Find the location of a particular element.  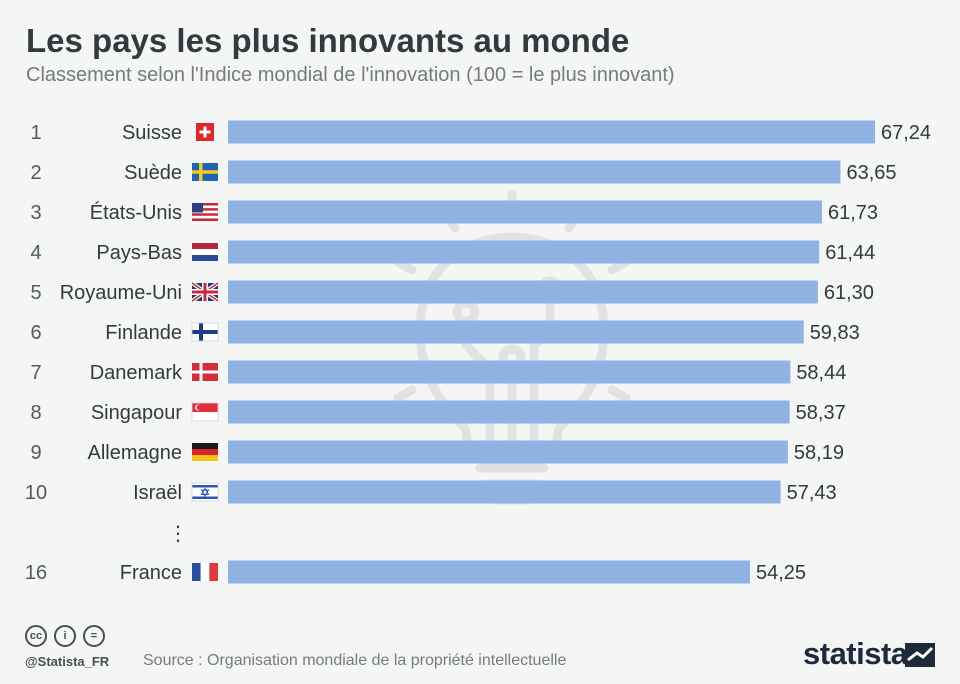

country-label: Suisse is located at coordinates (152, 133).